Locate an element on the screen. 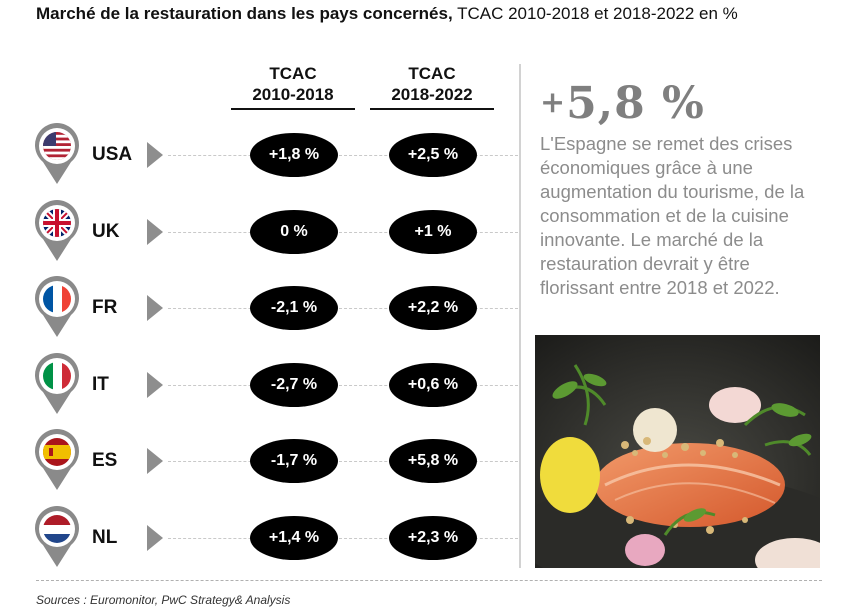  column-header-2018-2022: TCAC 2018-2022 is located at coordinates (432, 86).